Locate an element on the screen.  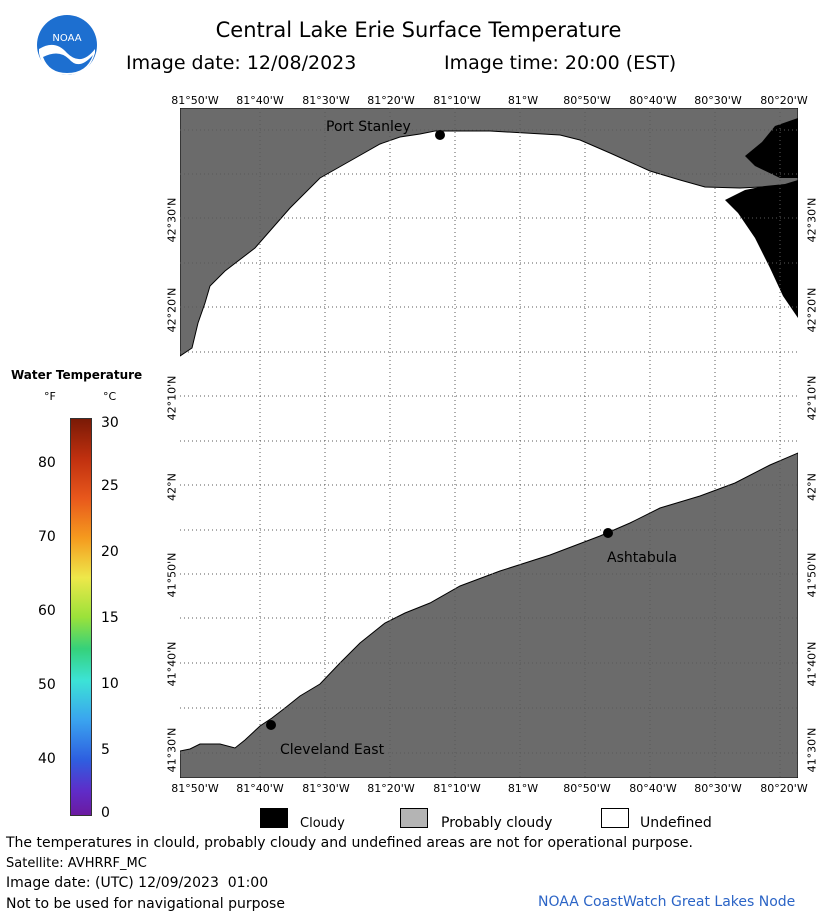
lat-tick-left: 41°30'N is located at coordinates (172, 750).